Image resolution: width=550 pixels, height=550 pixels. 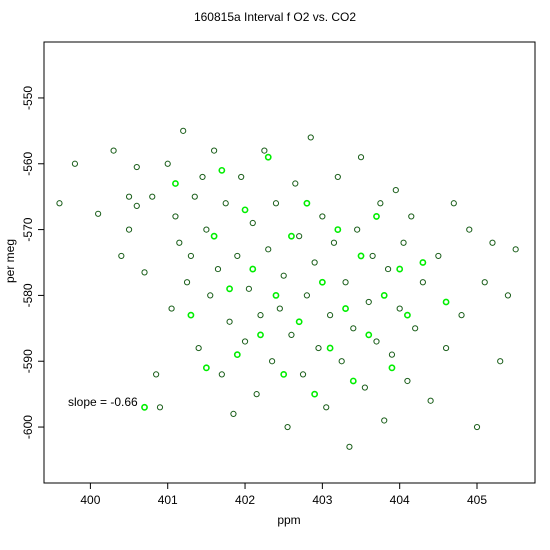 I want to click on x-tick-label: 403, so click(x=322, y=500).